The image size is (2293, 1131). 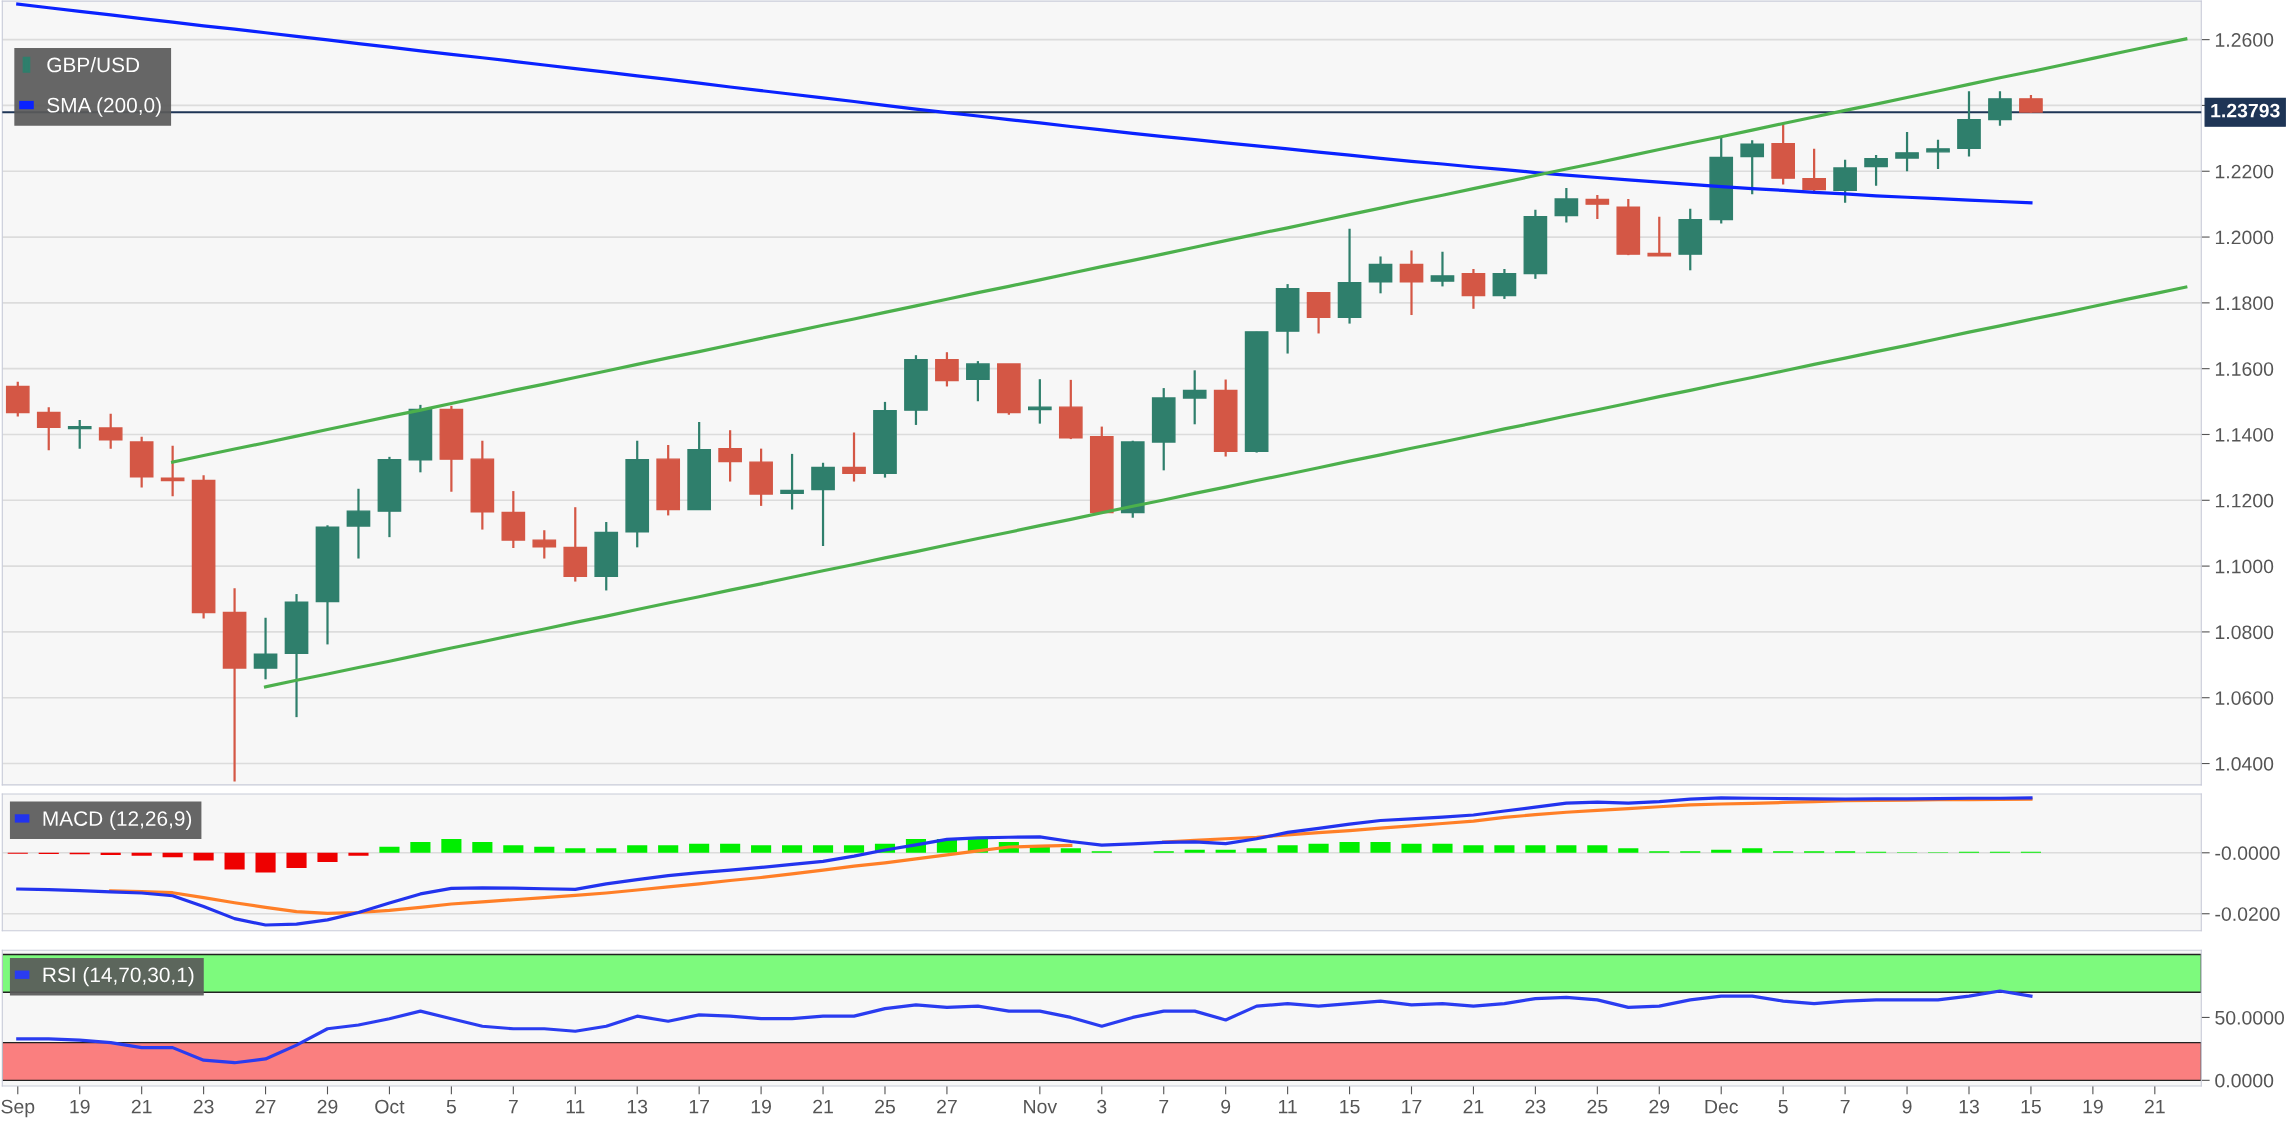 I want to click on y-tick-label: 0.0000, so click(x=2244, y=1080).